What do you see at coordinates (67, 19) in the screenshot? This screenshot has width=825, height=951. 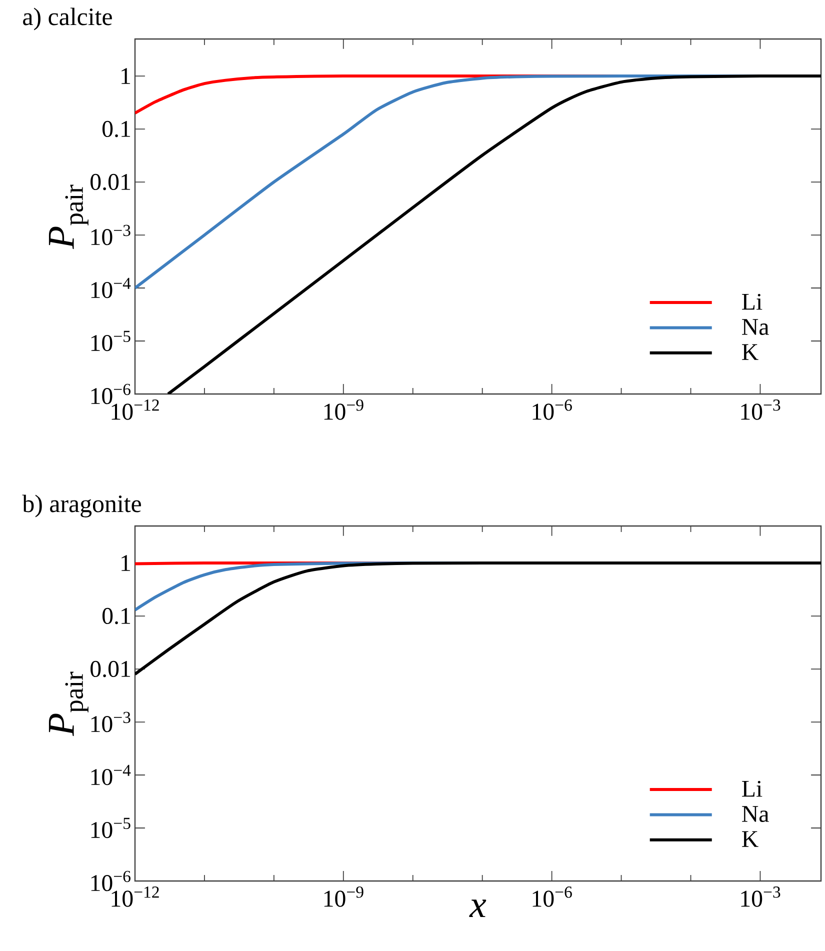 I see `chart-title: a) calcite` at bounding box center [67, 19].